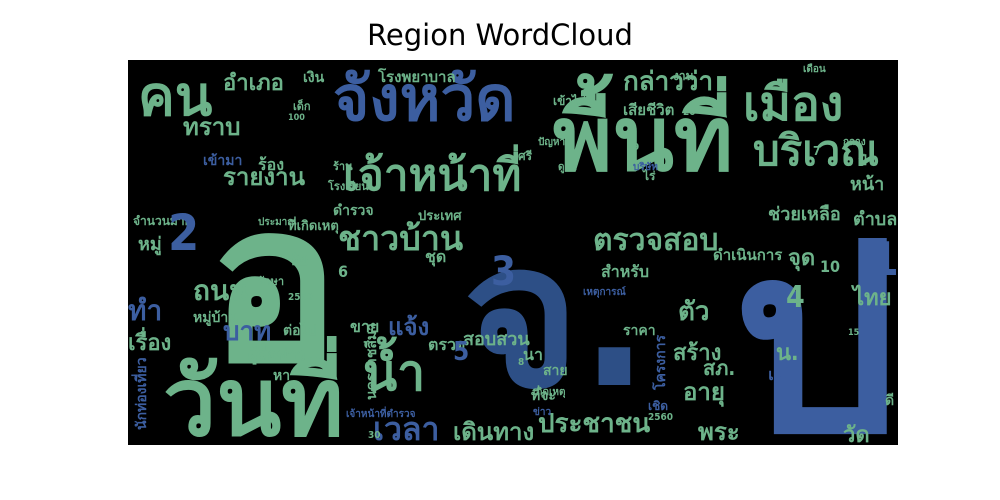 This screenshot has height=500, width=1000. What do you see at coordinates (551, 142) in the screenshot?
I see `wordcloud-word: ปัญหา` at bounding box center [551, 142].